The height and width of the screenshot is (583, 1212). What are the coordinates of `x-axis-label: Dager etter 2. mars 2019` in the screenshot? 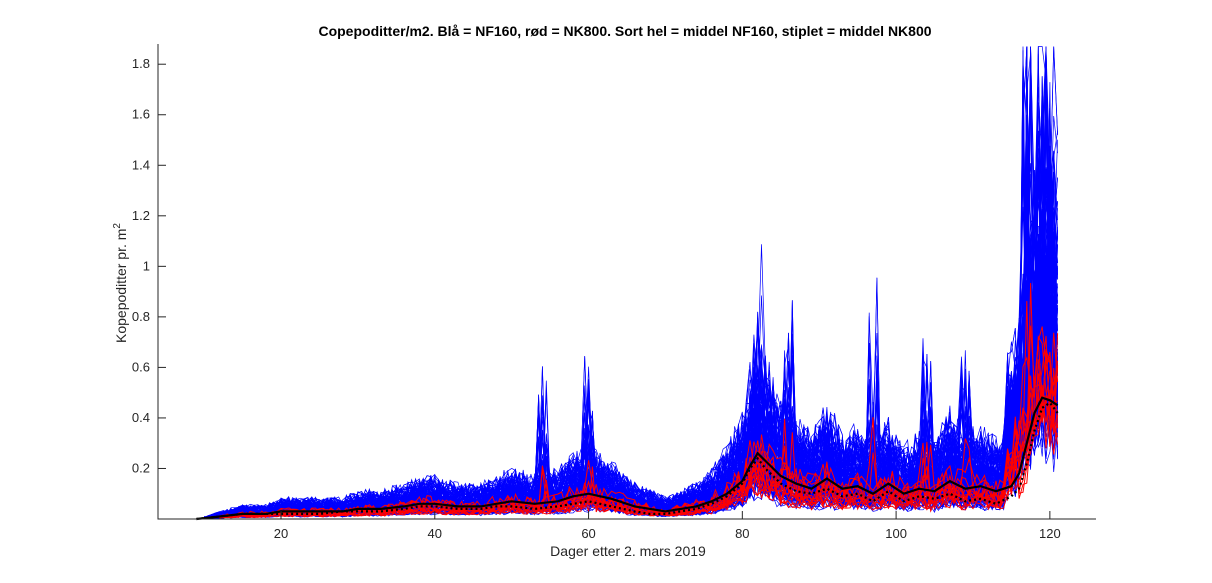 It's located at (628, 551).